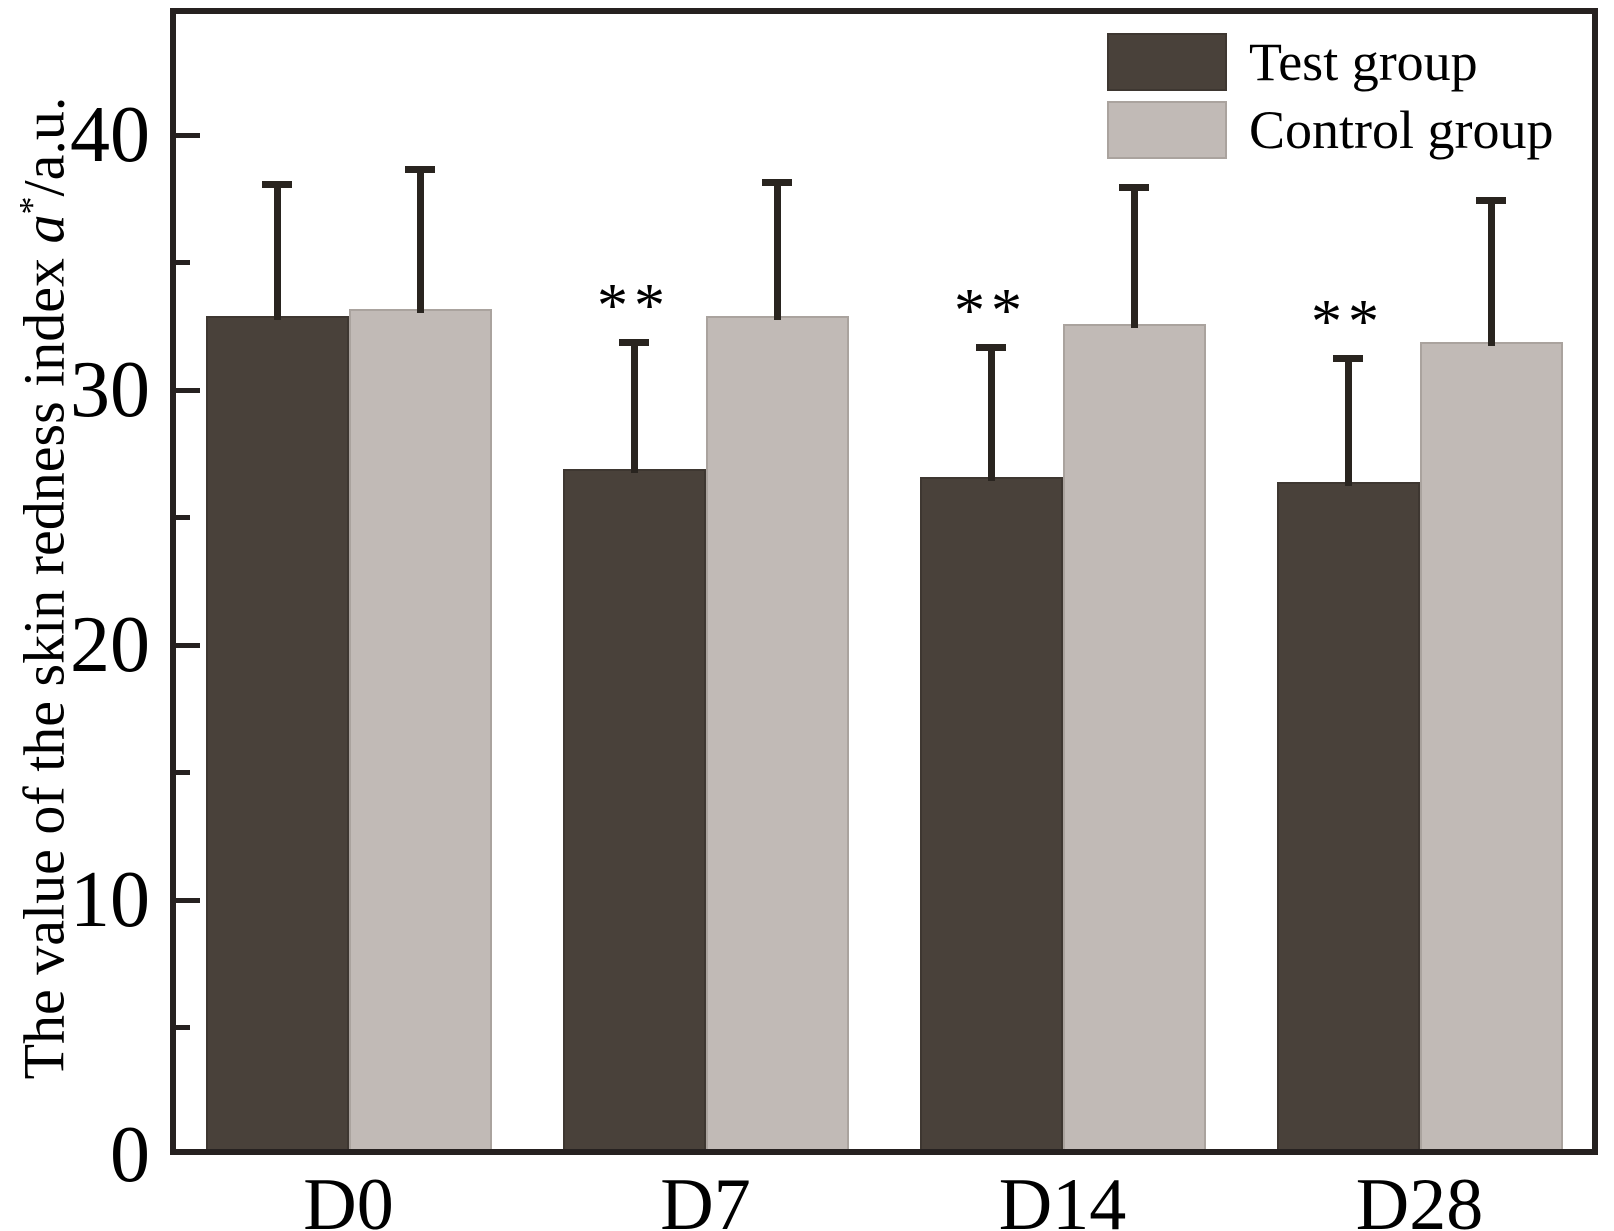 This screenshot has width=1614, height=1231. What do you see at coordinates (31, 205) in the screenshot?
I see `y-axis-title-superscript: *` at bounding box center [31, 205].